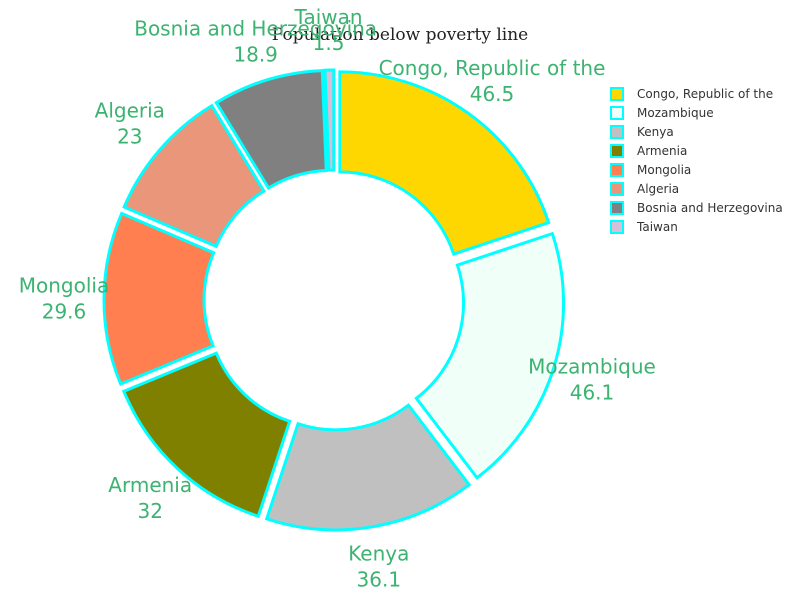  Describe the element at coordinates (194, 176) in the screenshot. I see `slice-algeria` at that location.